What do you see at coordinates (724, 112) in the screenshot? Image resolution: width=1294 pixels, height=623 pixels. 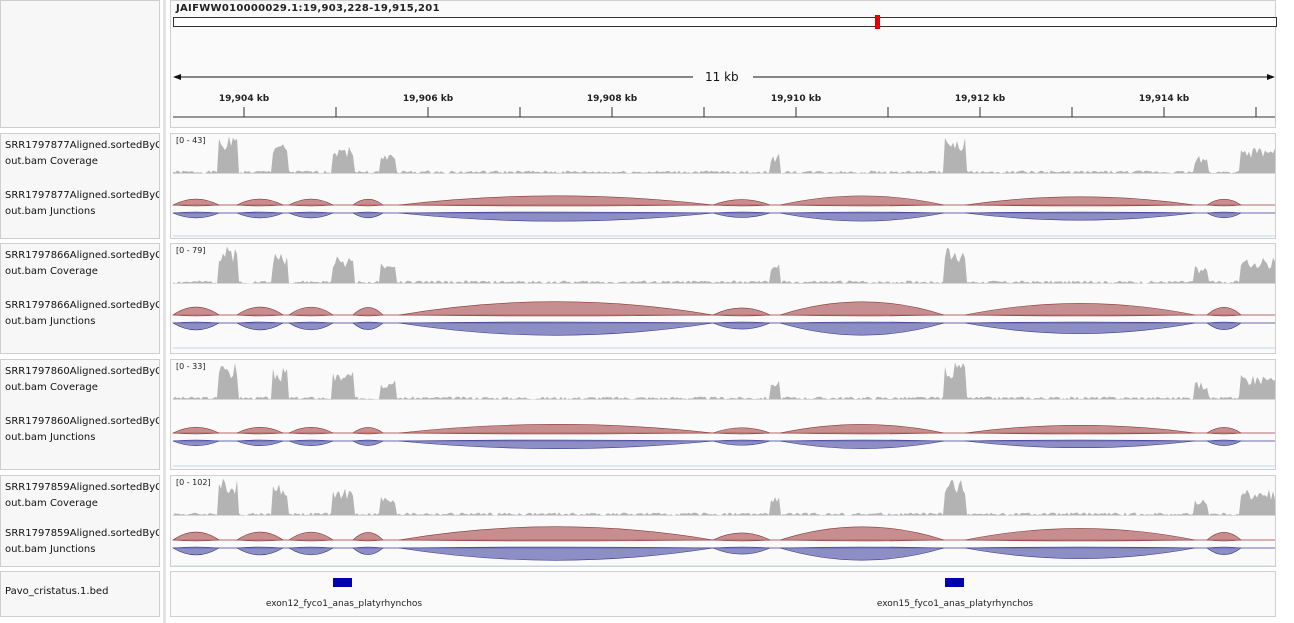 I see `ruler-axis` at bounding box center [724, 112].